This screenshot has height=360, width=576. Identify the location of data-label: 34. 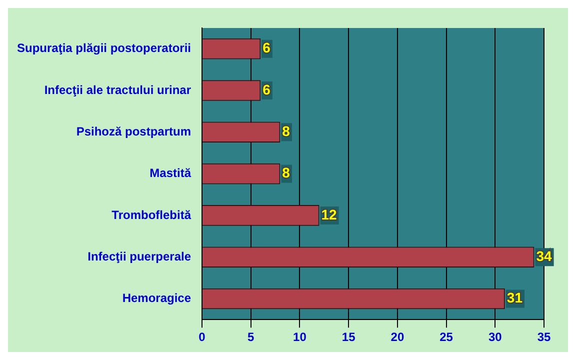
(544, 256).